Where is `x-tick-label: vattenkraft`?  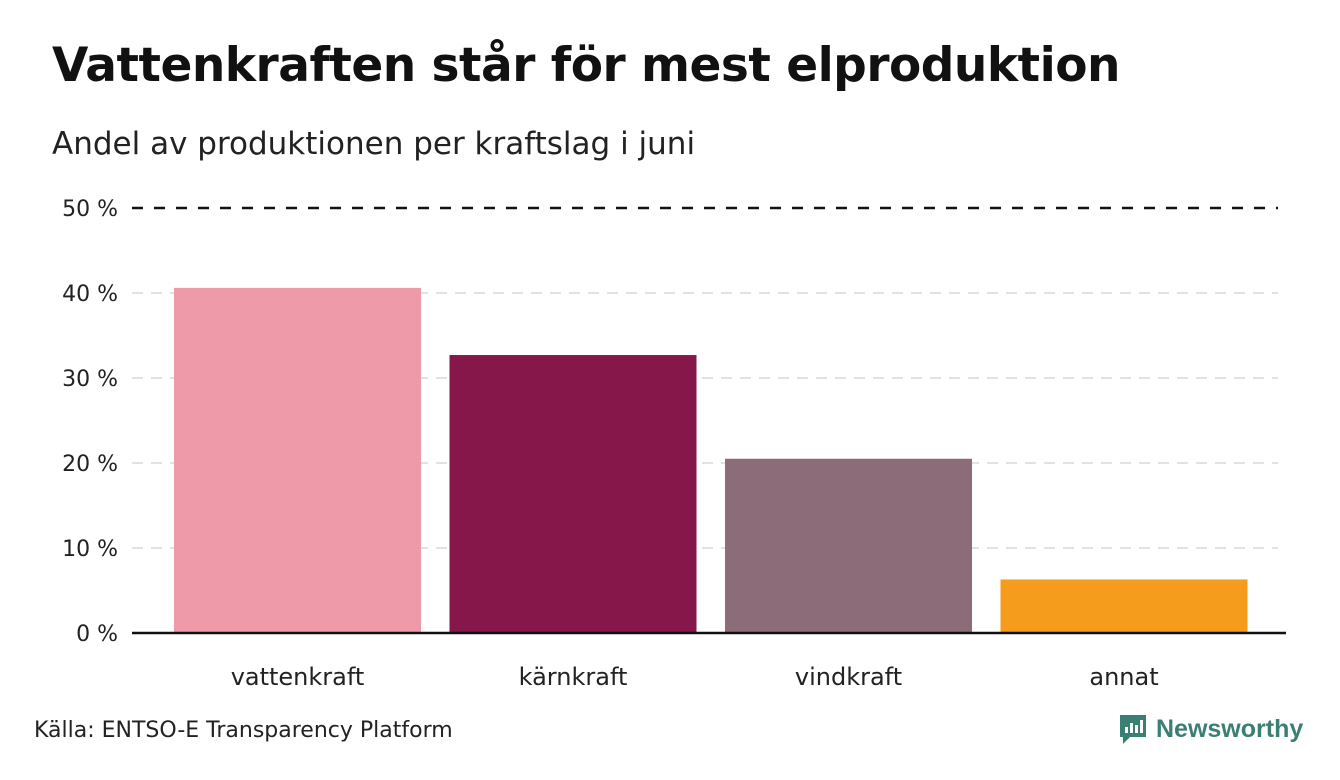 x-tick-label: vattenkraft is located at coordinates (298, 677).